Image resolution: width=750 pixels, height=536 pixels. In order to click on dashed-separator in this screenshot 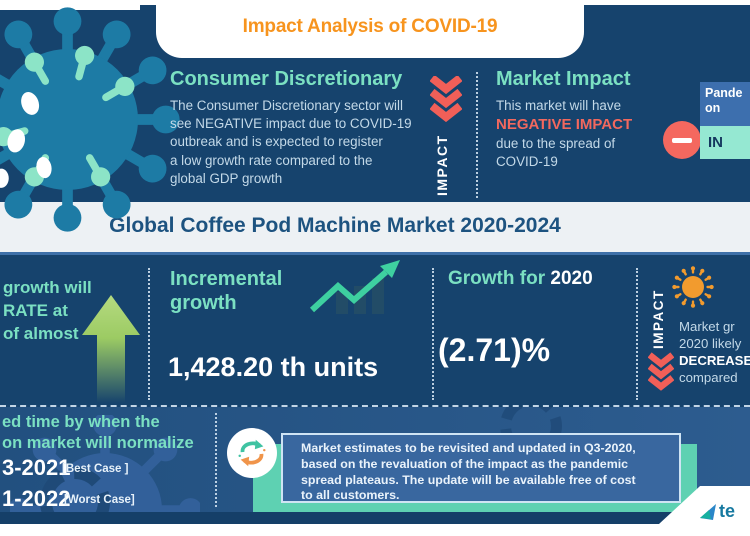, I will do `click(375, 406)`.